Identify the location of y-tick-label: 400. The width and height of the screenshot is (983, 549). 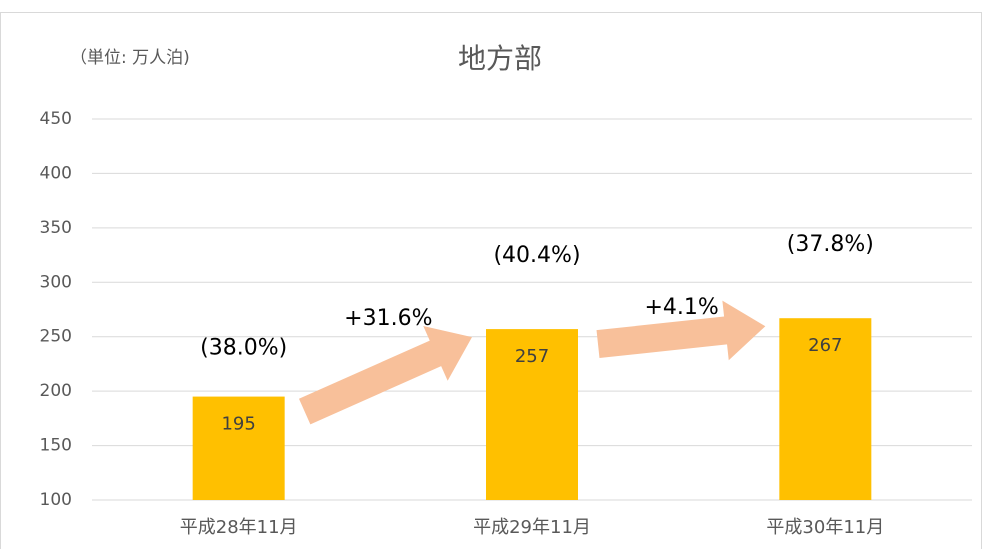
(56, 173).